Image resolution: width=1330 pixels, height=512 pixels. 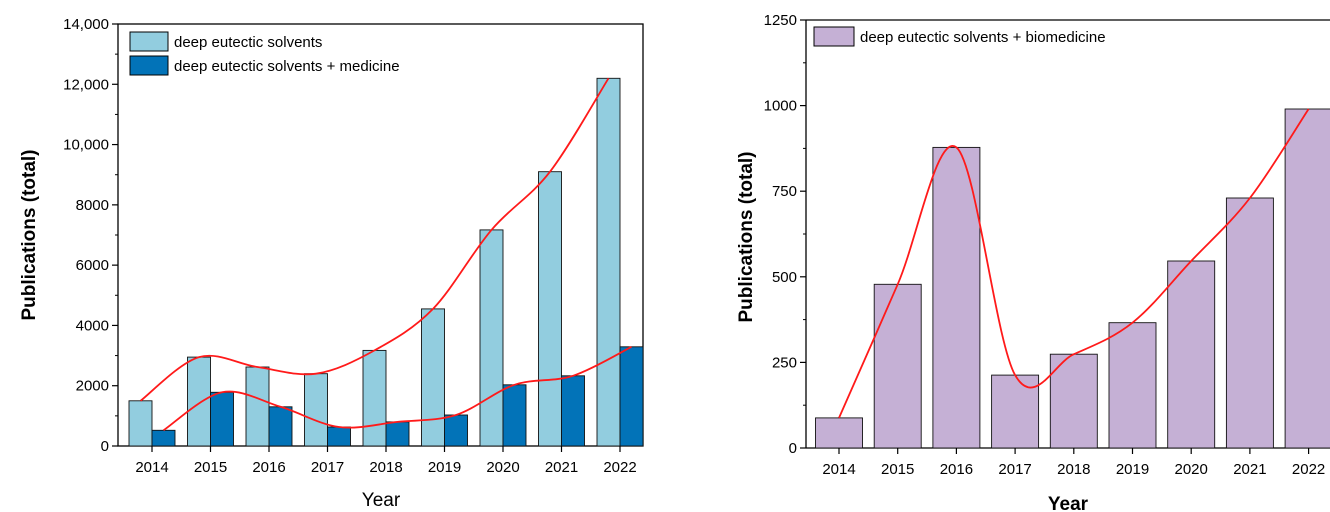 What do you see at coordinates (92, 205) in the screenshot?
I see `y-tick-label: 8000` at bounding box center [92, 205].